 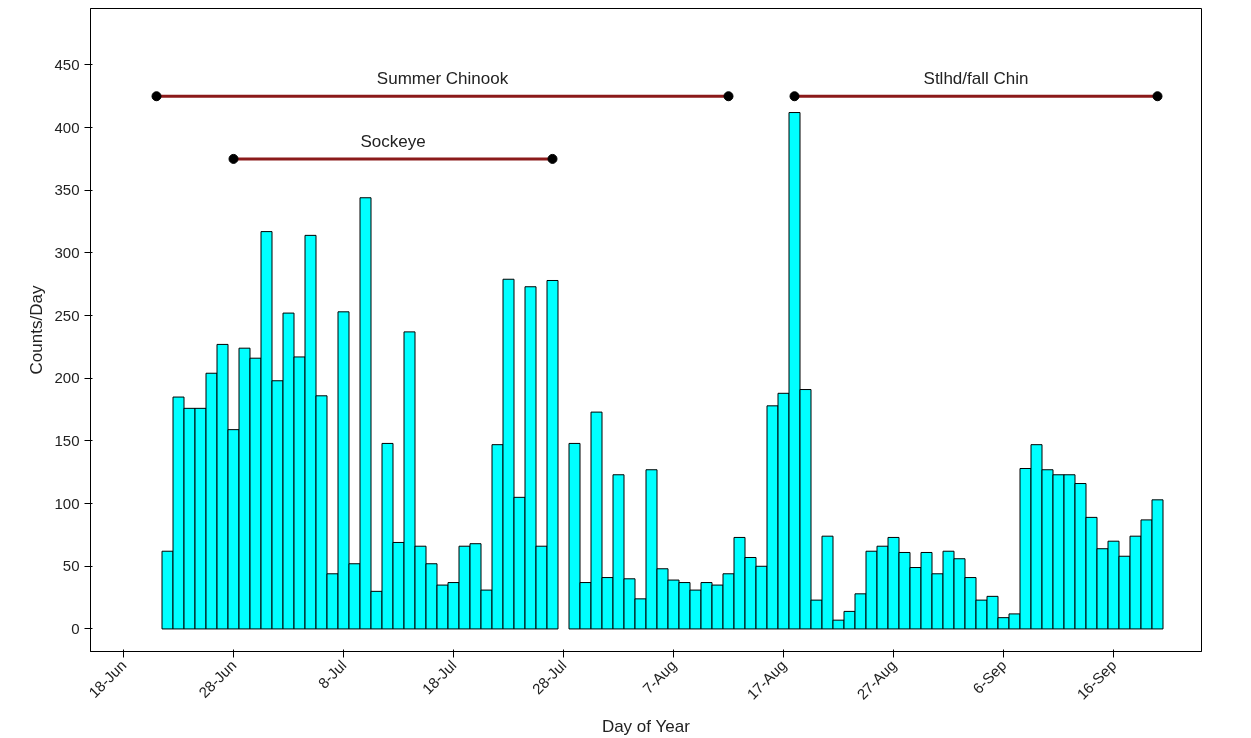 I want to click on series-label: Summer Chinook, so click(x=442, y=79).